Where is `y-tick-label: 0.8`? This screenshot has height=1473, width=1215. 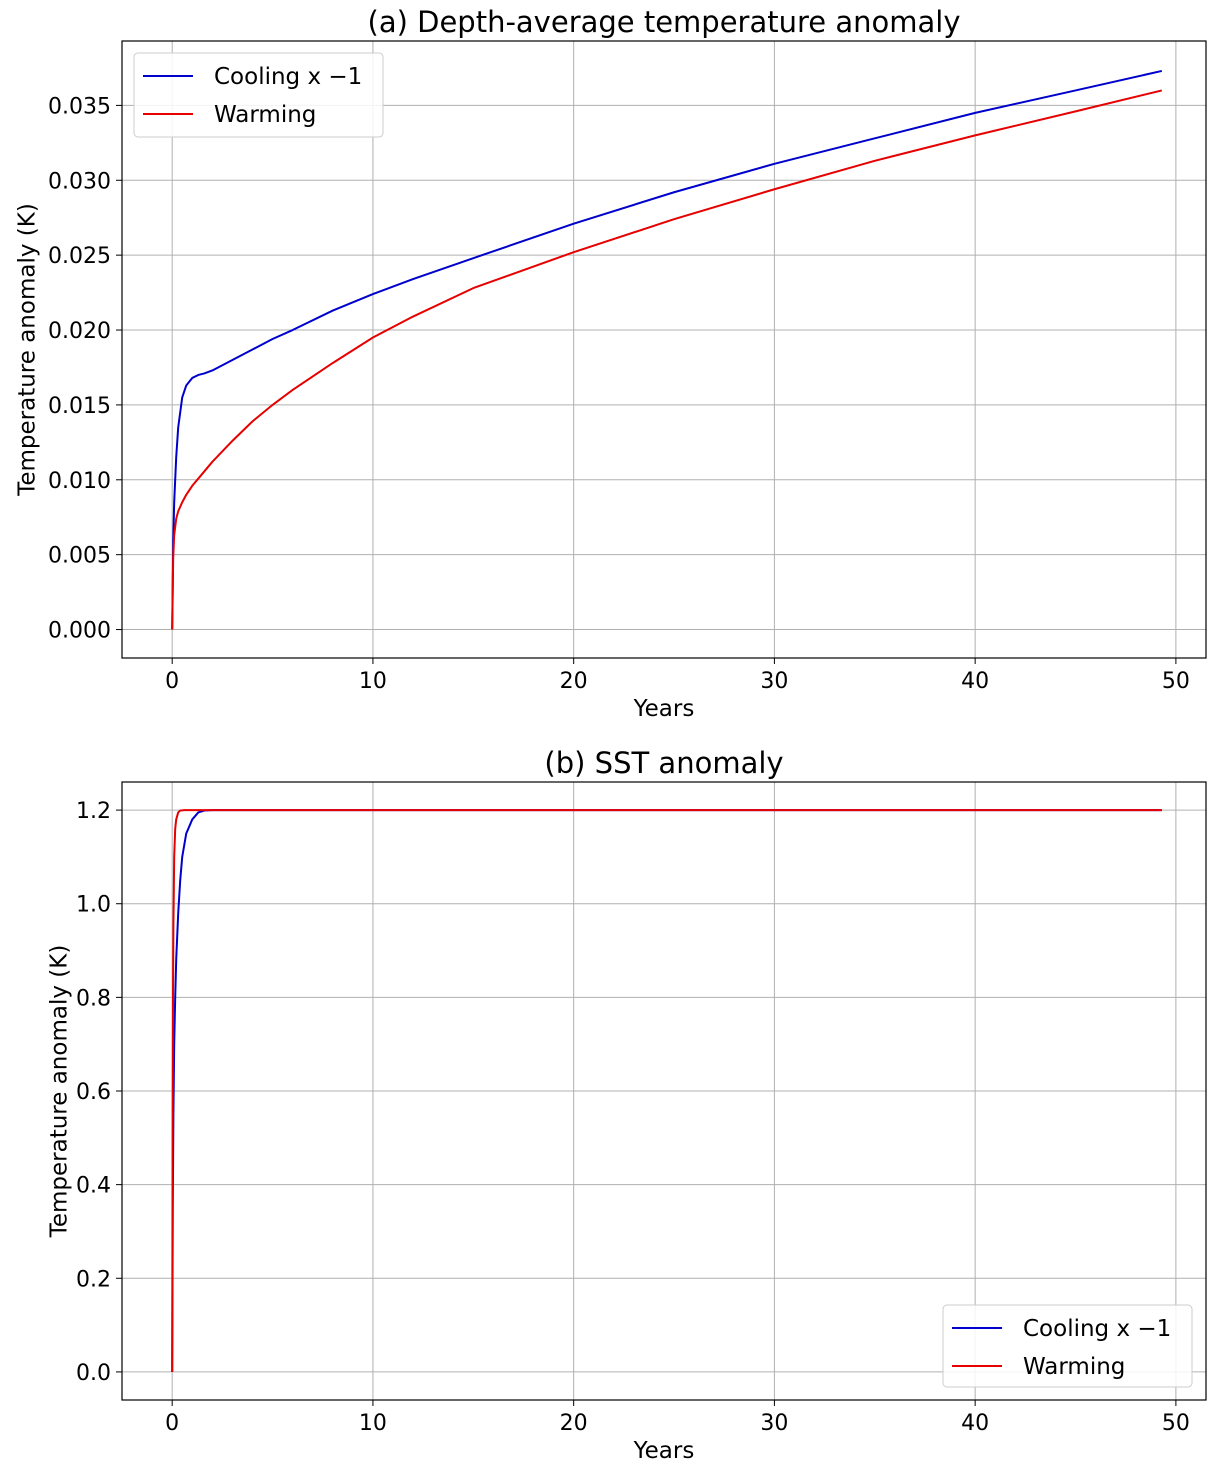 y-tick-label: 0.8 is located at coordinates (93, 998).